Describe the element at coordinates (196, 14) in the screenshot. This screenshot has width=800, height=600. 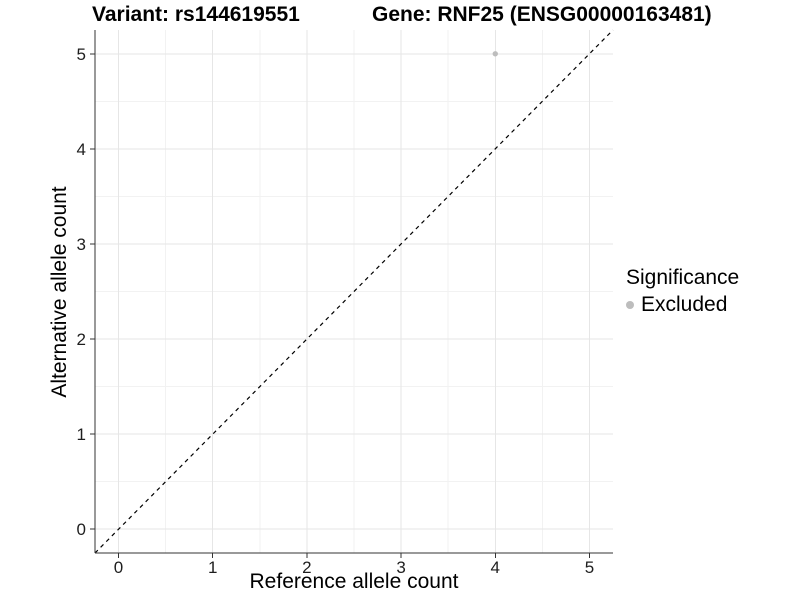
I see `variant-title: Variant: rs144619551` at that location.